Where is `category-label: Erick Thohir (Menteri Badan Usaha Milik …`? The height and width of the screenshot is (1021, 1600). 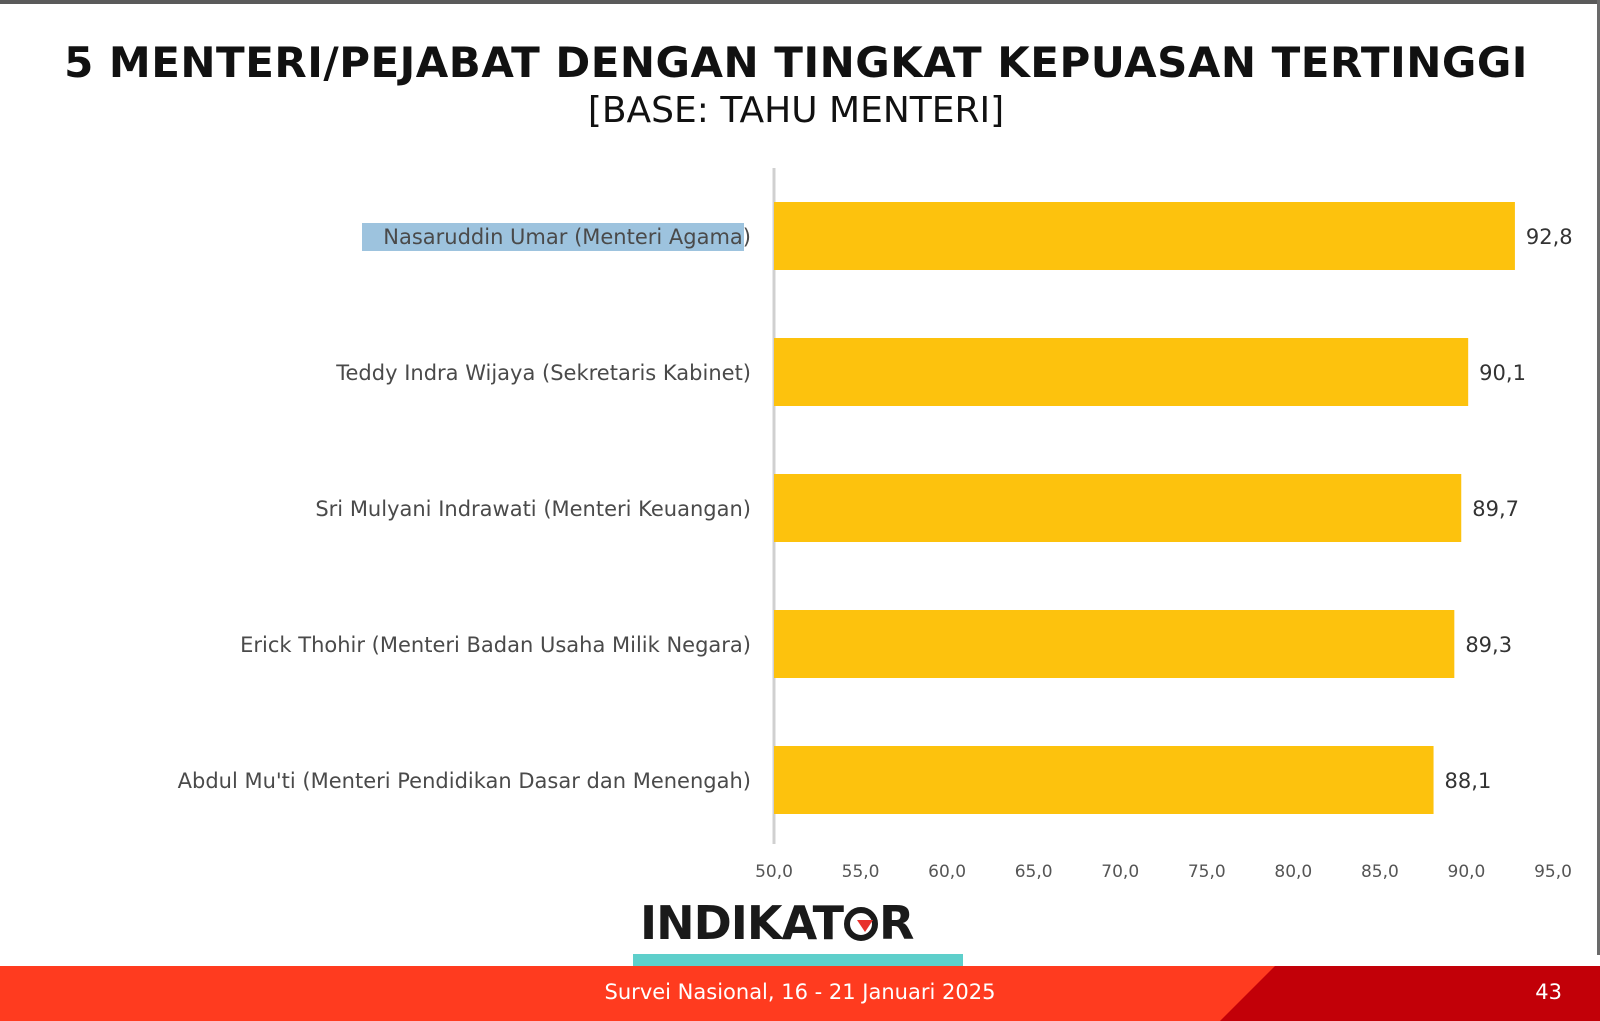
category-label: Erick Thohir (Menteri Badan Usaha Milik … is located at coordinates (495, 645).